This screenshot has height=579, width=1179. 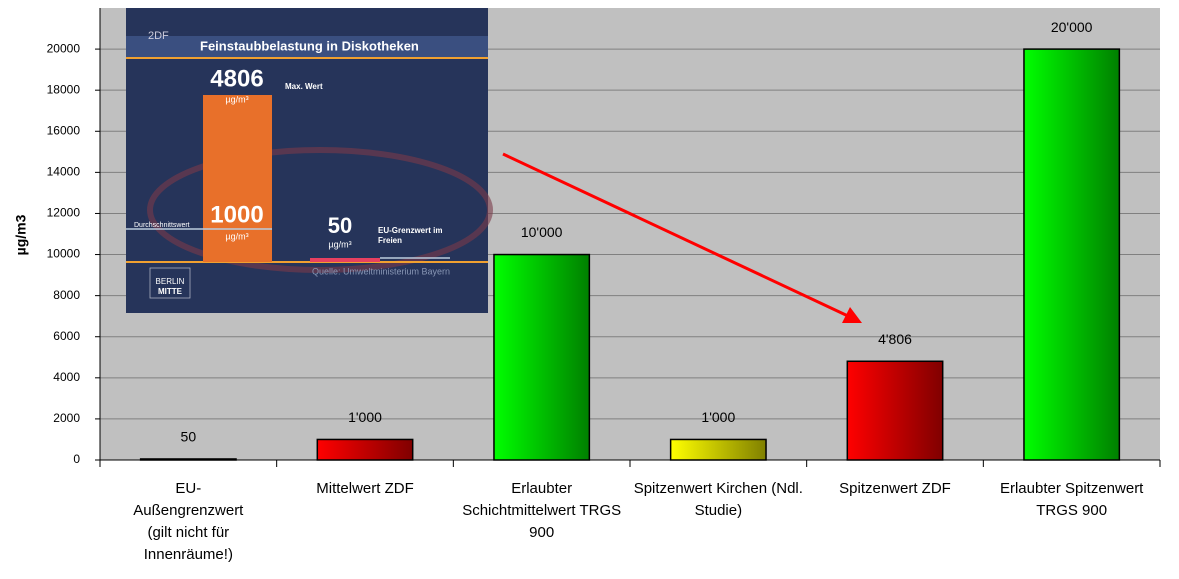 I want to click on inset-title: Feinstaubbelastung in Diskotheken, so click(x=309, y=45).